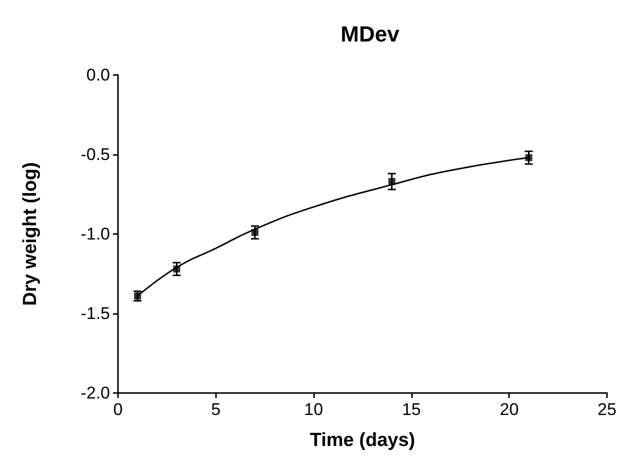 The height and width of the screenshot is (456, 622). What do you see at coordinates (98, 75) in the screenshot?
I see `y-tick-label: 0.0` at bounding box center [98, 75].